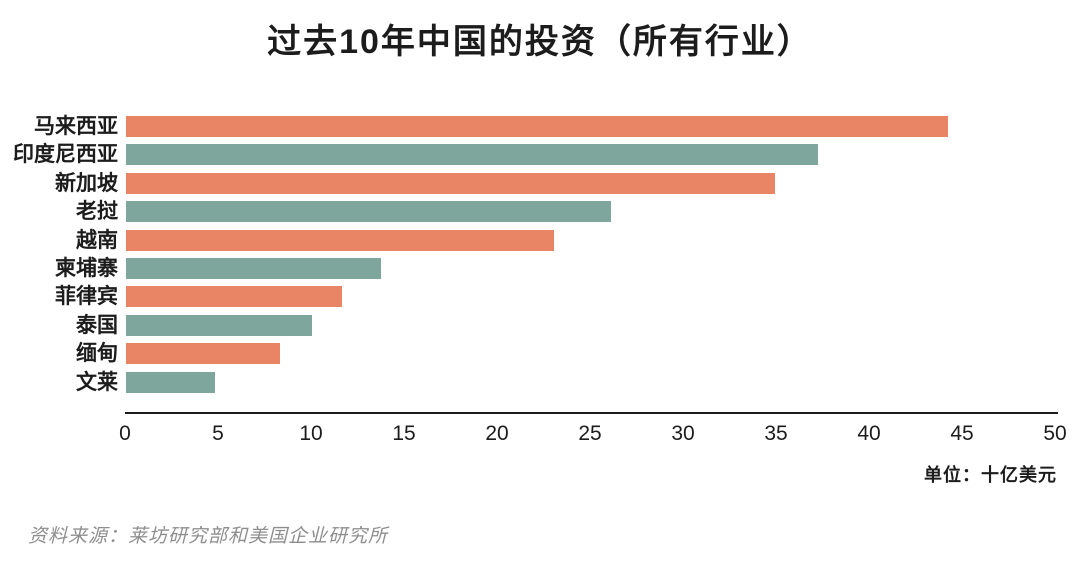 The image size is (1080, 582). I want to click on bar-row: 泰国, so click(540, 325).